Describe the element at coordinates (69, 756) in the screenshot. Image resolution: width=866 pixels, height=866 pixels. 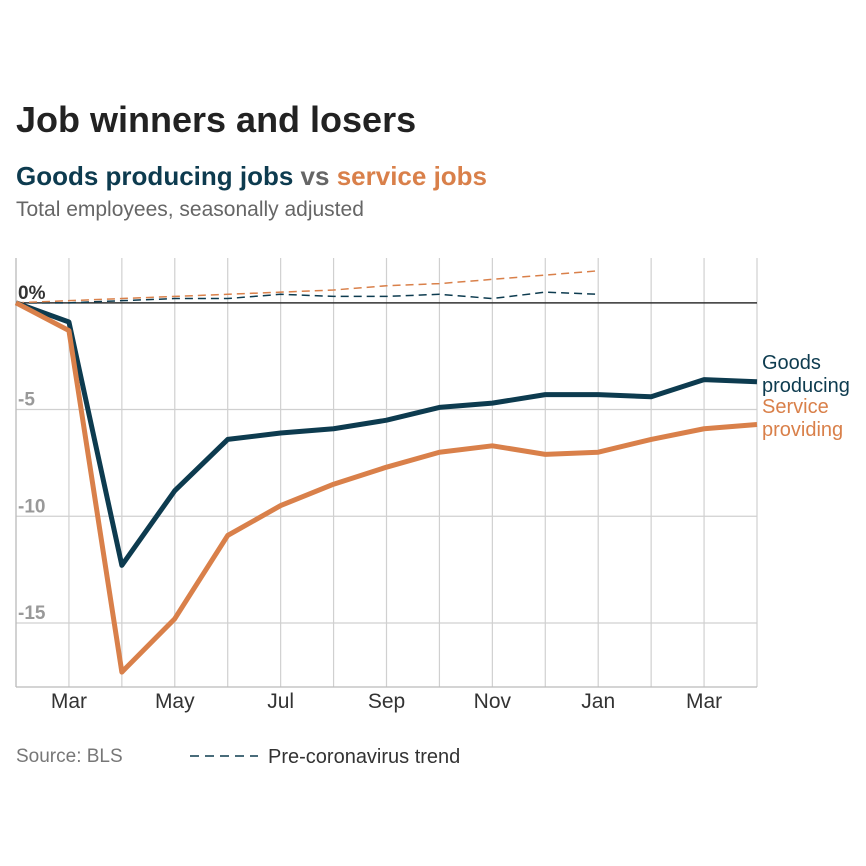
I see `source: Source: BLS` at that location.